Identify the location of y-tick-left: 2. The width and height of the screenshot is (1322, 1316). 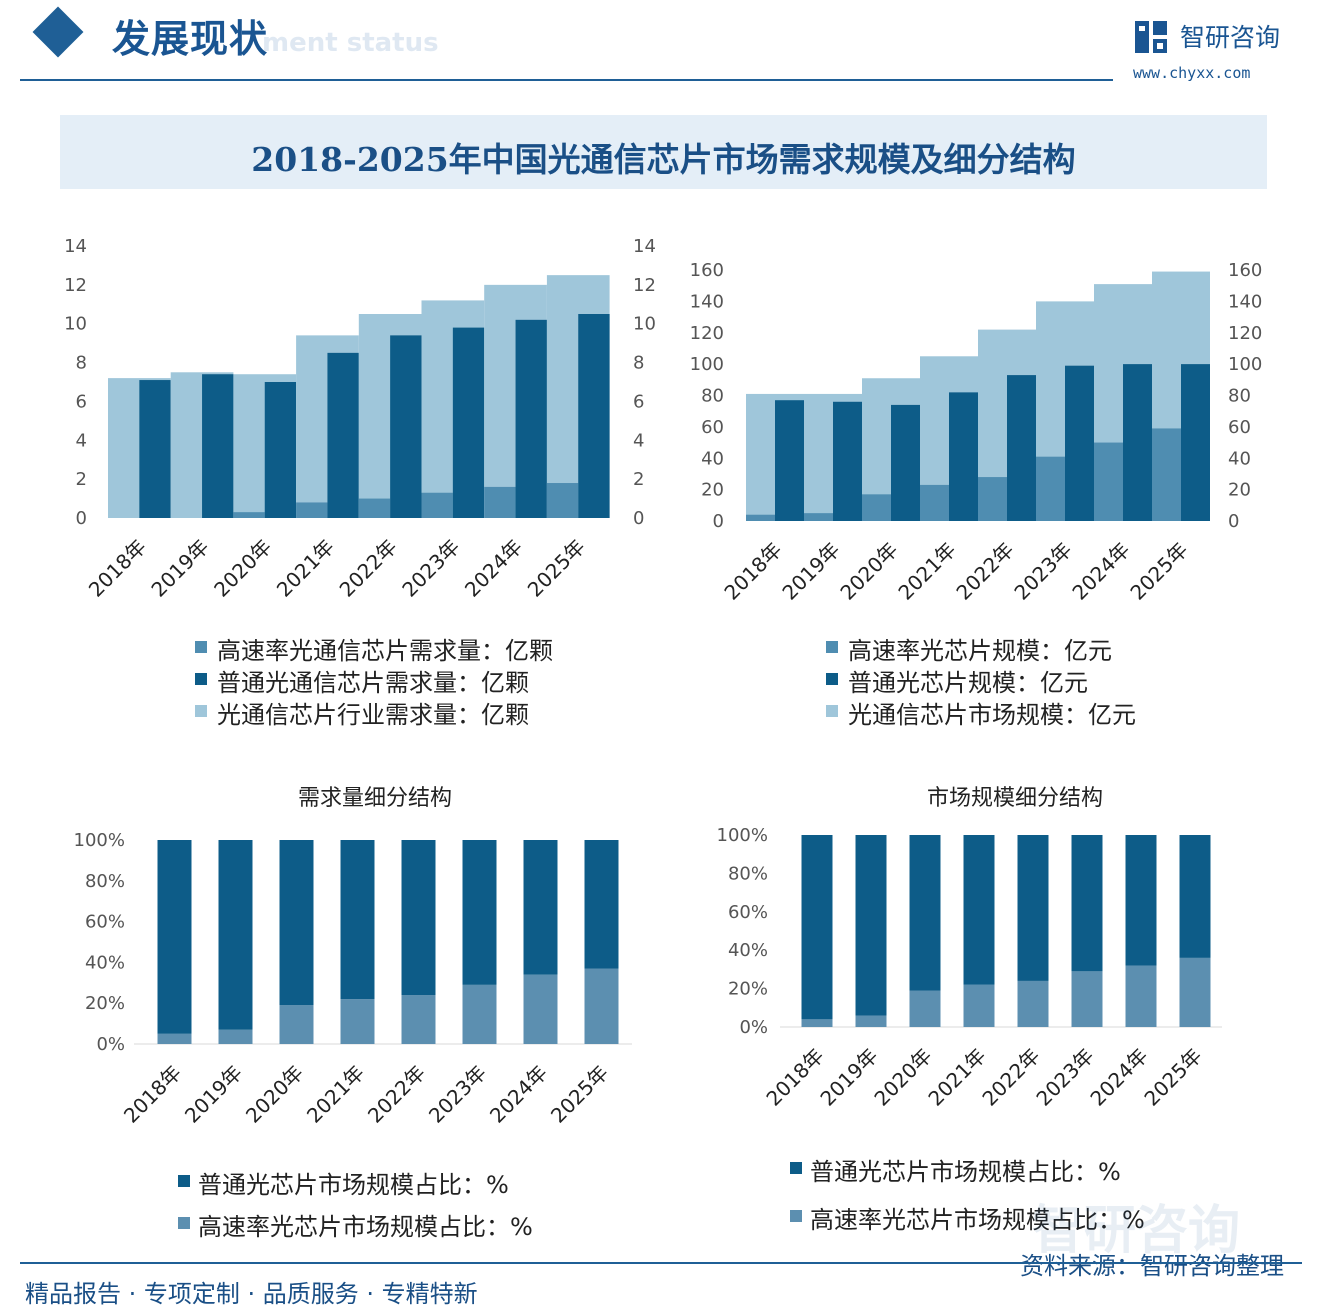
(81, 479).